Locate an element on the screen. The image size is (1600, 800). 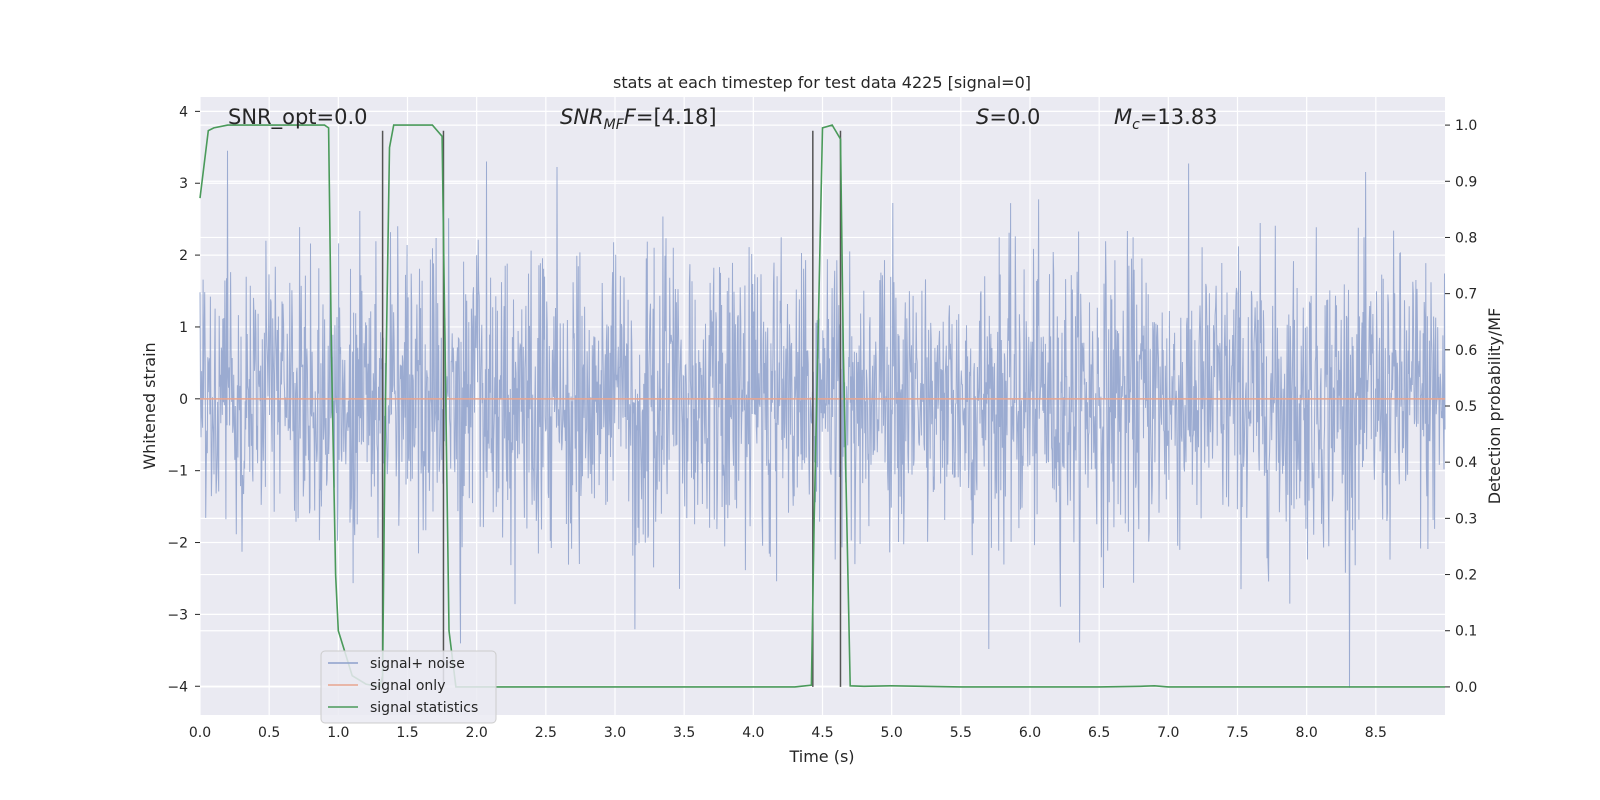
y-tick-label: −1 is located at coordinates (177, 472).